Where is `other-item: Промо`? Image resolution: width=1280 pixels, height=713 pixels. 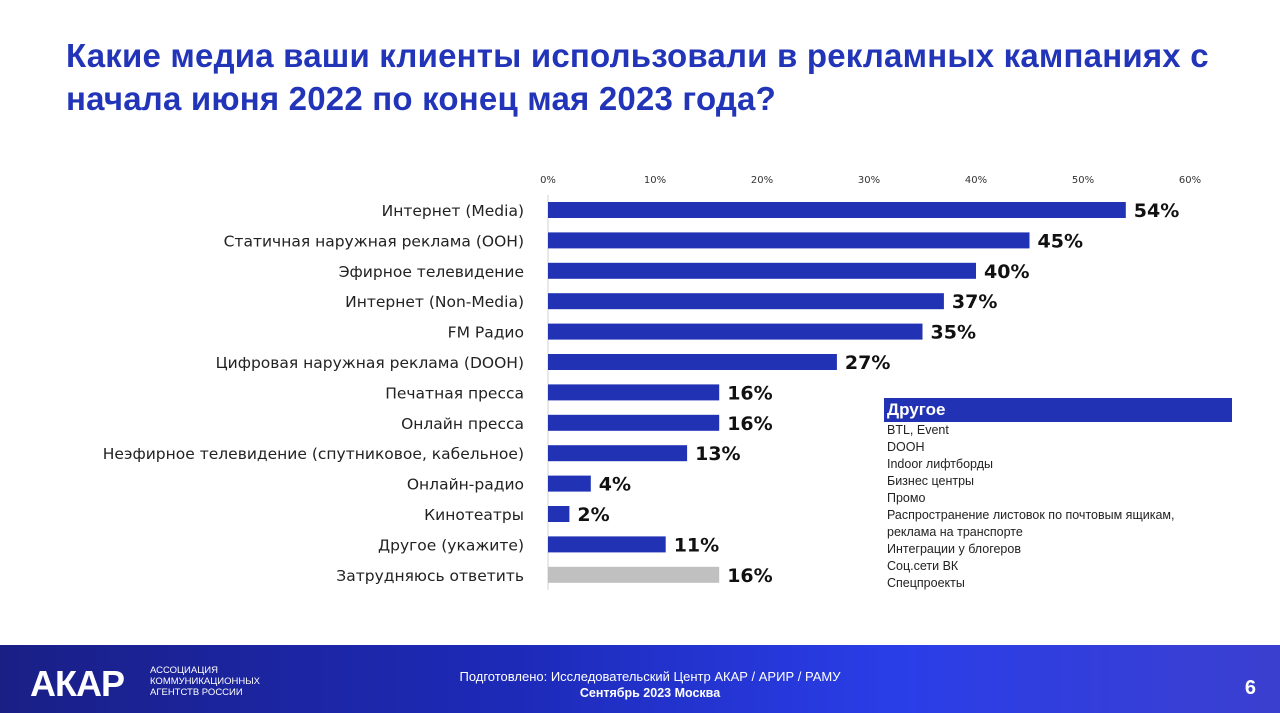
other-item: Промо is located at coordinates (906, 498).